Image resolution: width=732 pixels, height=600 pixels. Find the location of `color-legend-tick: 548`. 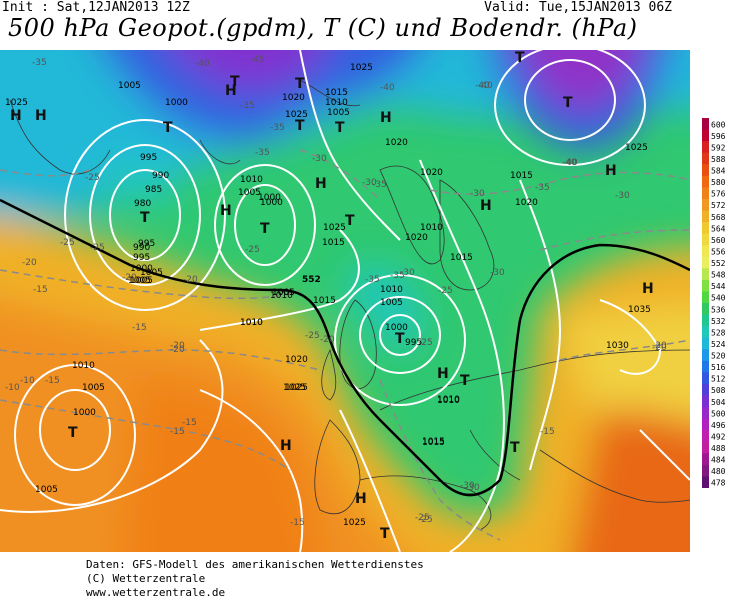

color-legend-tick: 548 is located at coordinates (718, 275).